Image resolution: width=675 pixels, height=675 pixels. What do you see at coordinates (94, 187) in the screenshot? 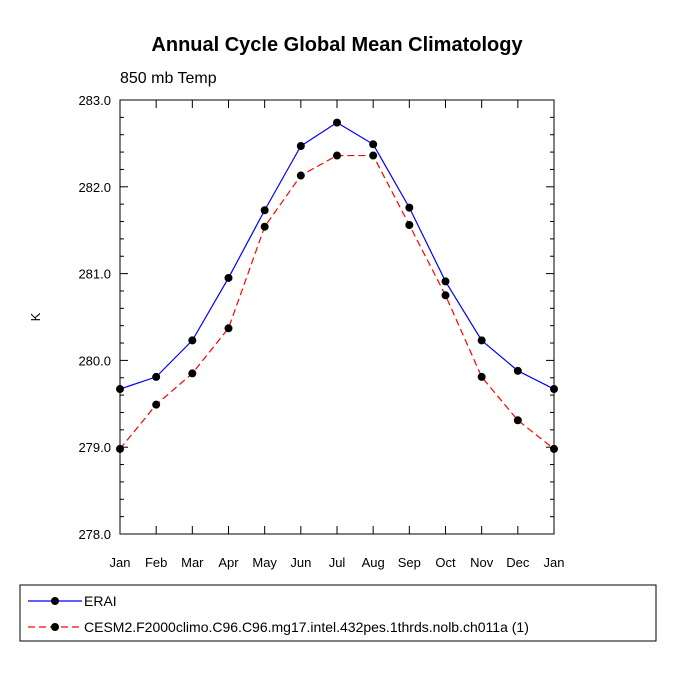
I see `y-tick-label: 282.0` at bounding box center [94, 187].